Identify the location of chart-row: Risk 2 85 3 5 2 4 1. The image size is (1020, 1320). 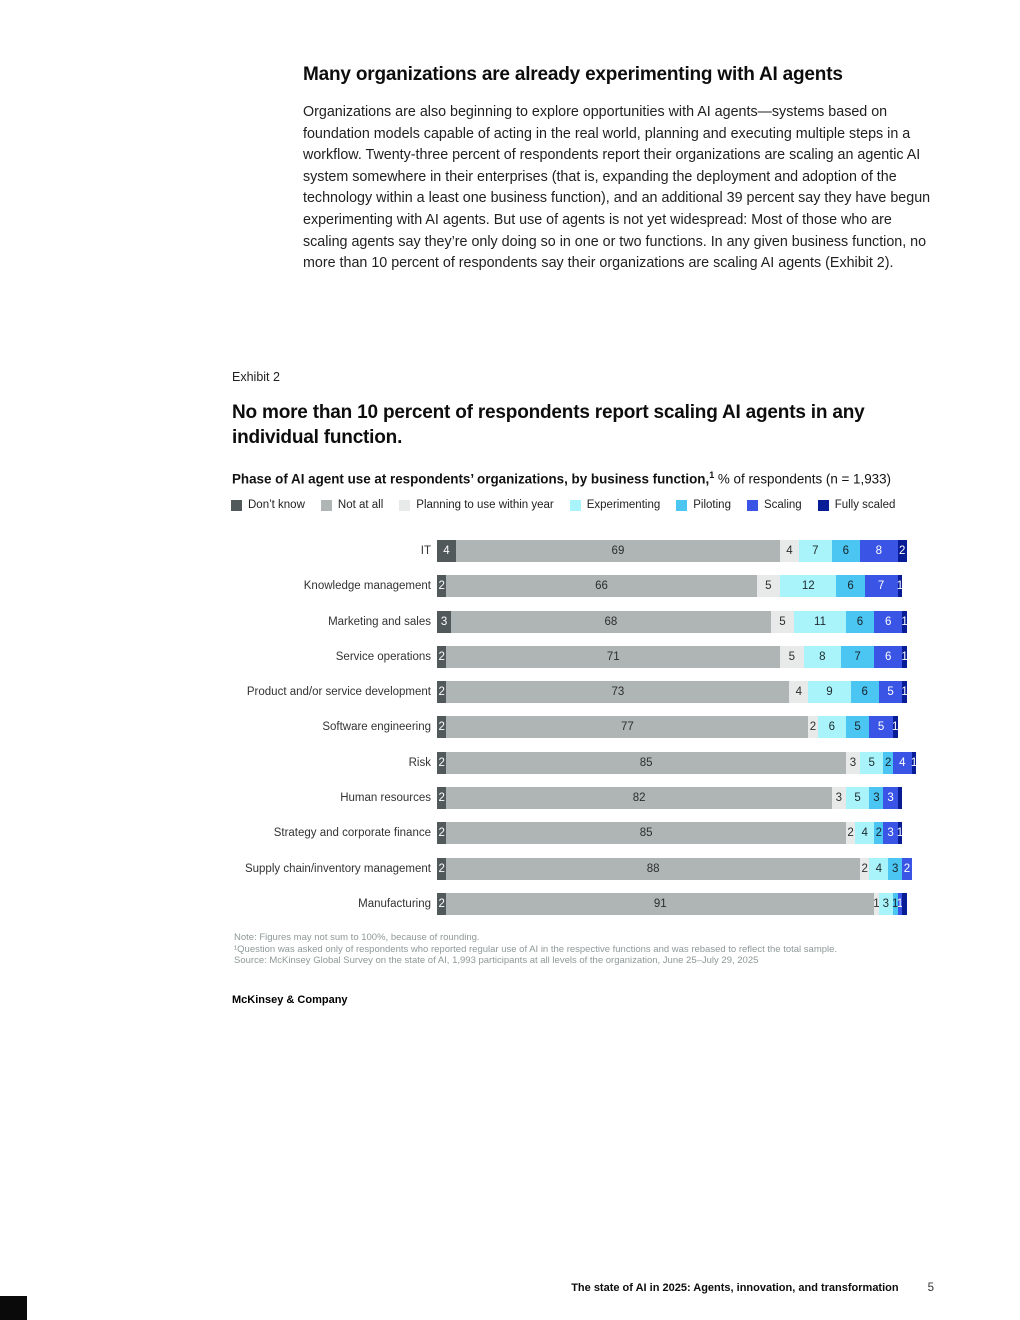
(574, 762).